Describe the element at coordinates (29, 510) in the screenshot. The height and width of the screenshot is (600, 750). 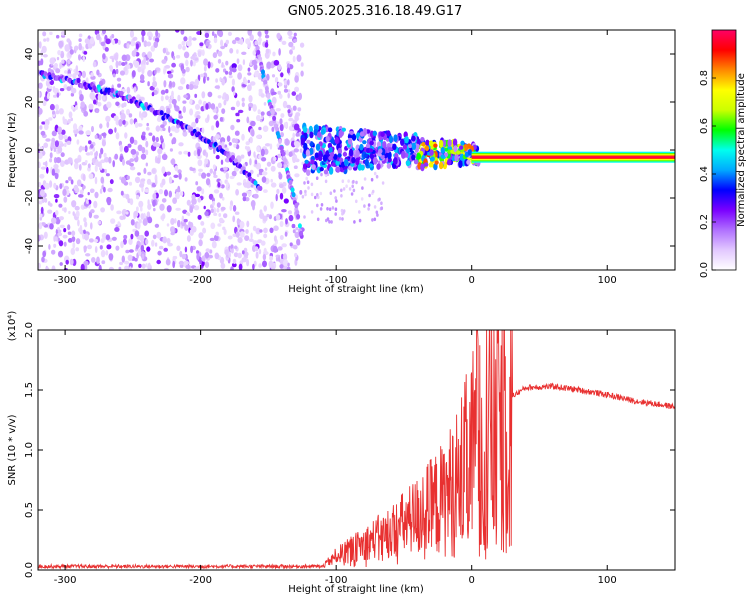
I see `snr-ytick-label: 0.5` at that location.